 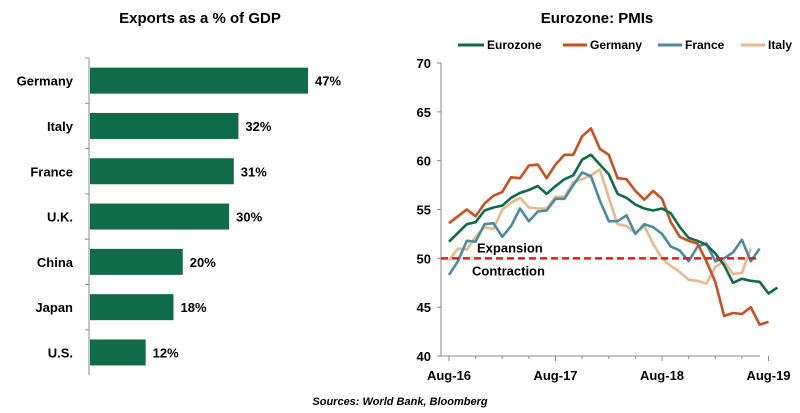 What do you see at coordinates (424, 258) in the screenshot?
I see `y-tick-label: 50` at bounding box center [424, 258].